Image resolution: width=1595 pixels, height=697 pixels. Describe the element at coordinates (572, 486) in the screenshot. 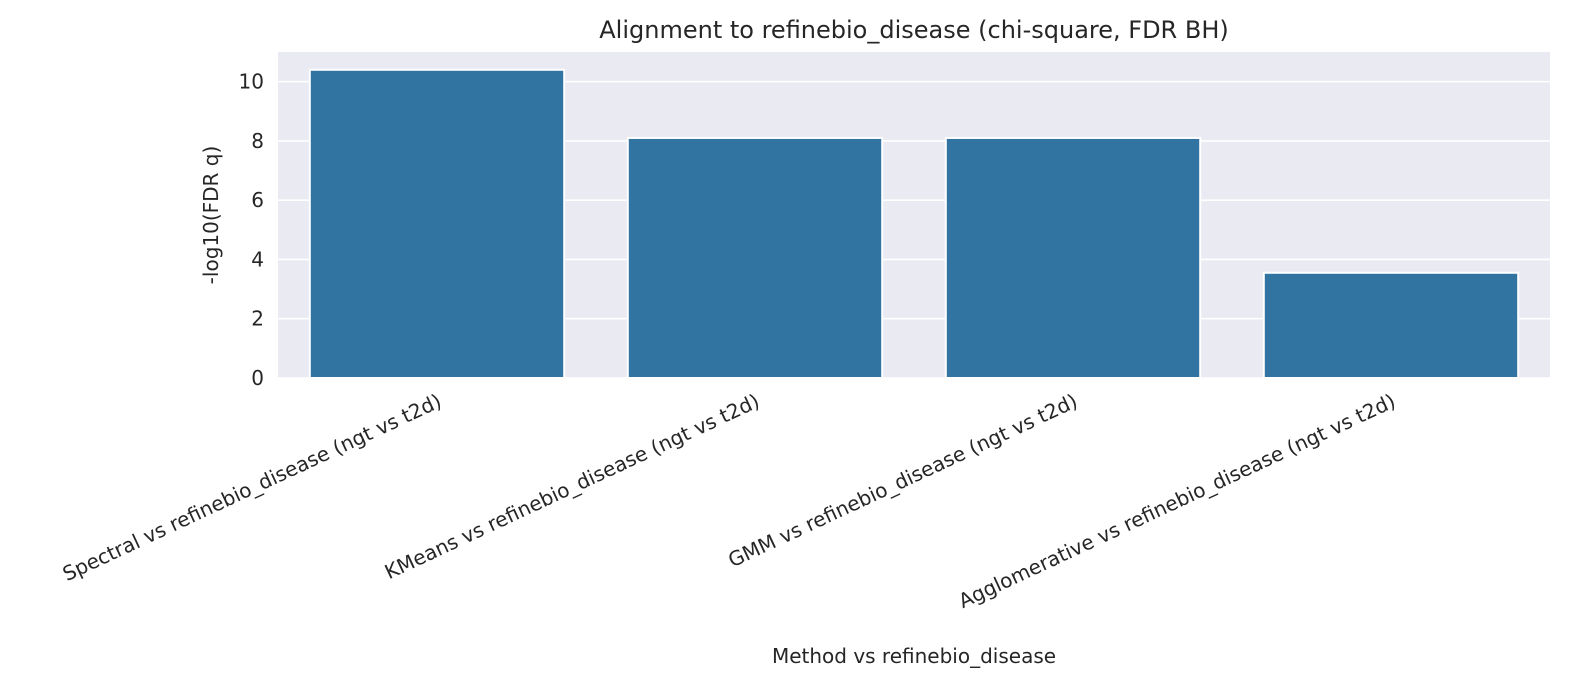

I see `x-tick-label: KMeans vs refinebio_disease (ngt vs t2d)` at that location.